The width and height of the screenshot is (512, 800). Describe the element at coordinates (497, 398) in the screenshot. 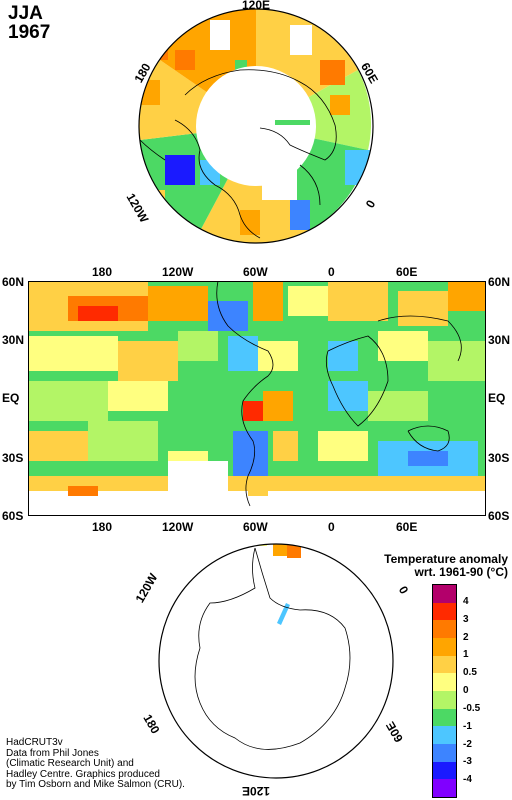

I see `lat-label-right-eq: EQ` at that location.